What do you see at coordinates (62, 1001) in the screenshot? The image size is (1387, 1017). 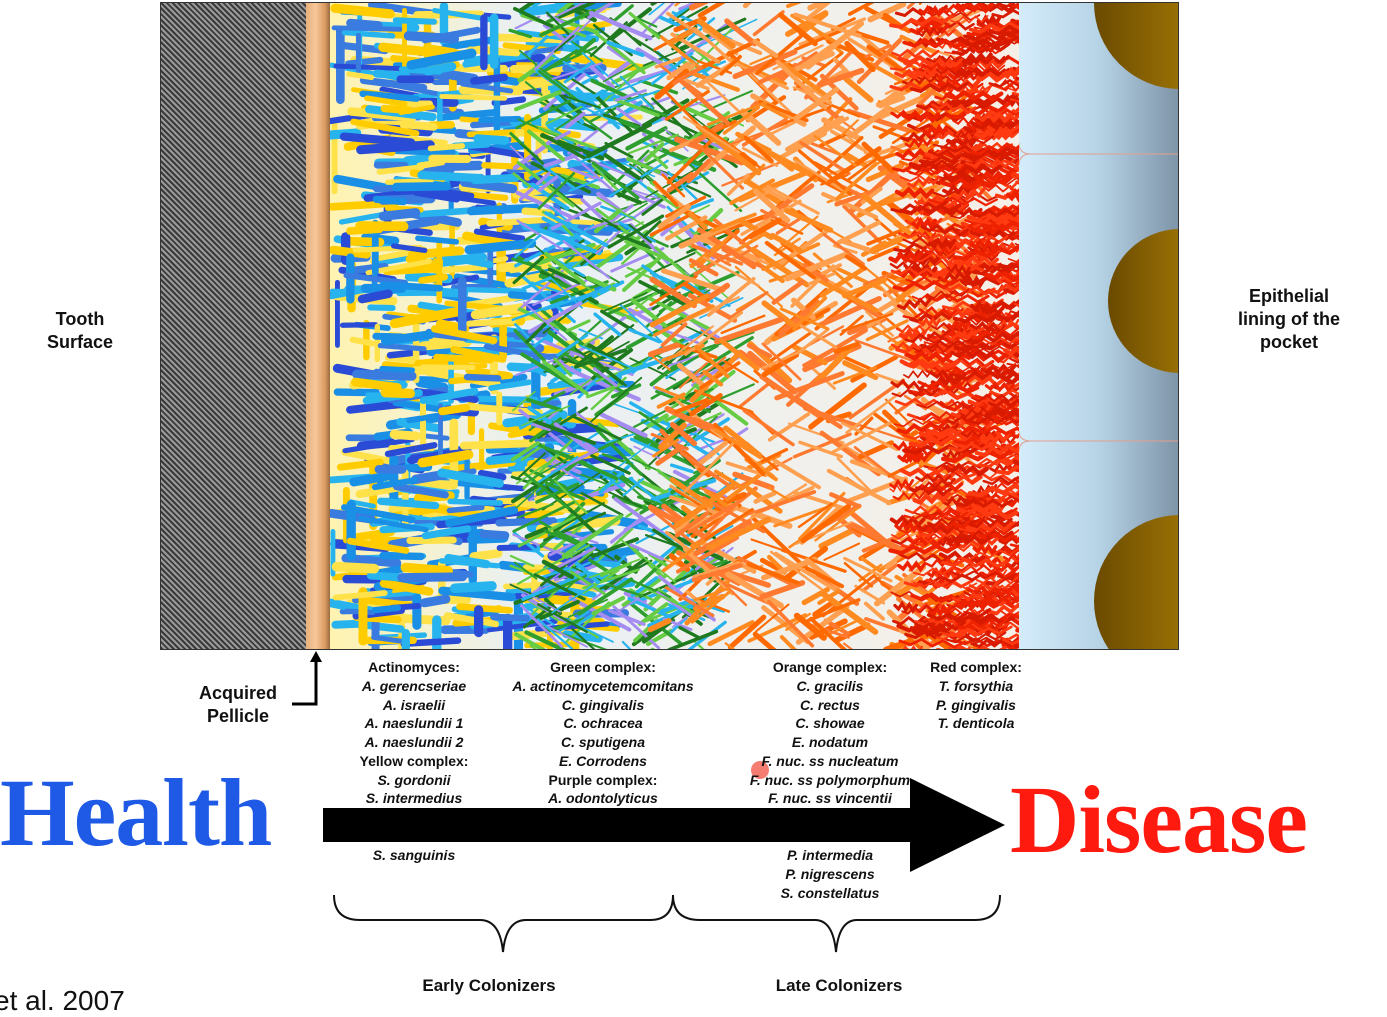 I see `citation-fragment: et al. 2007` at bounding box center [62, 1001].